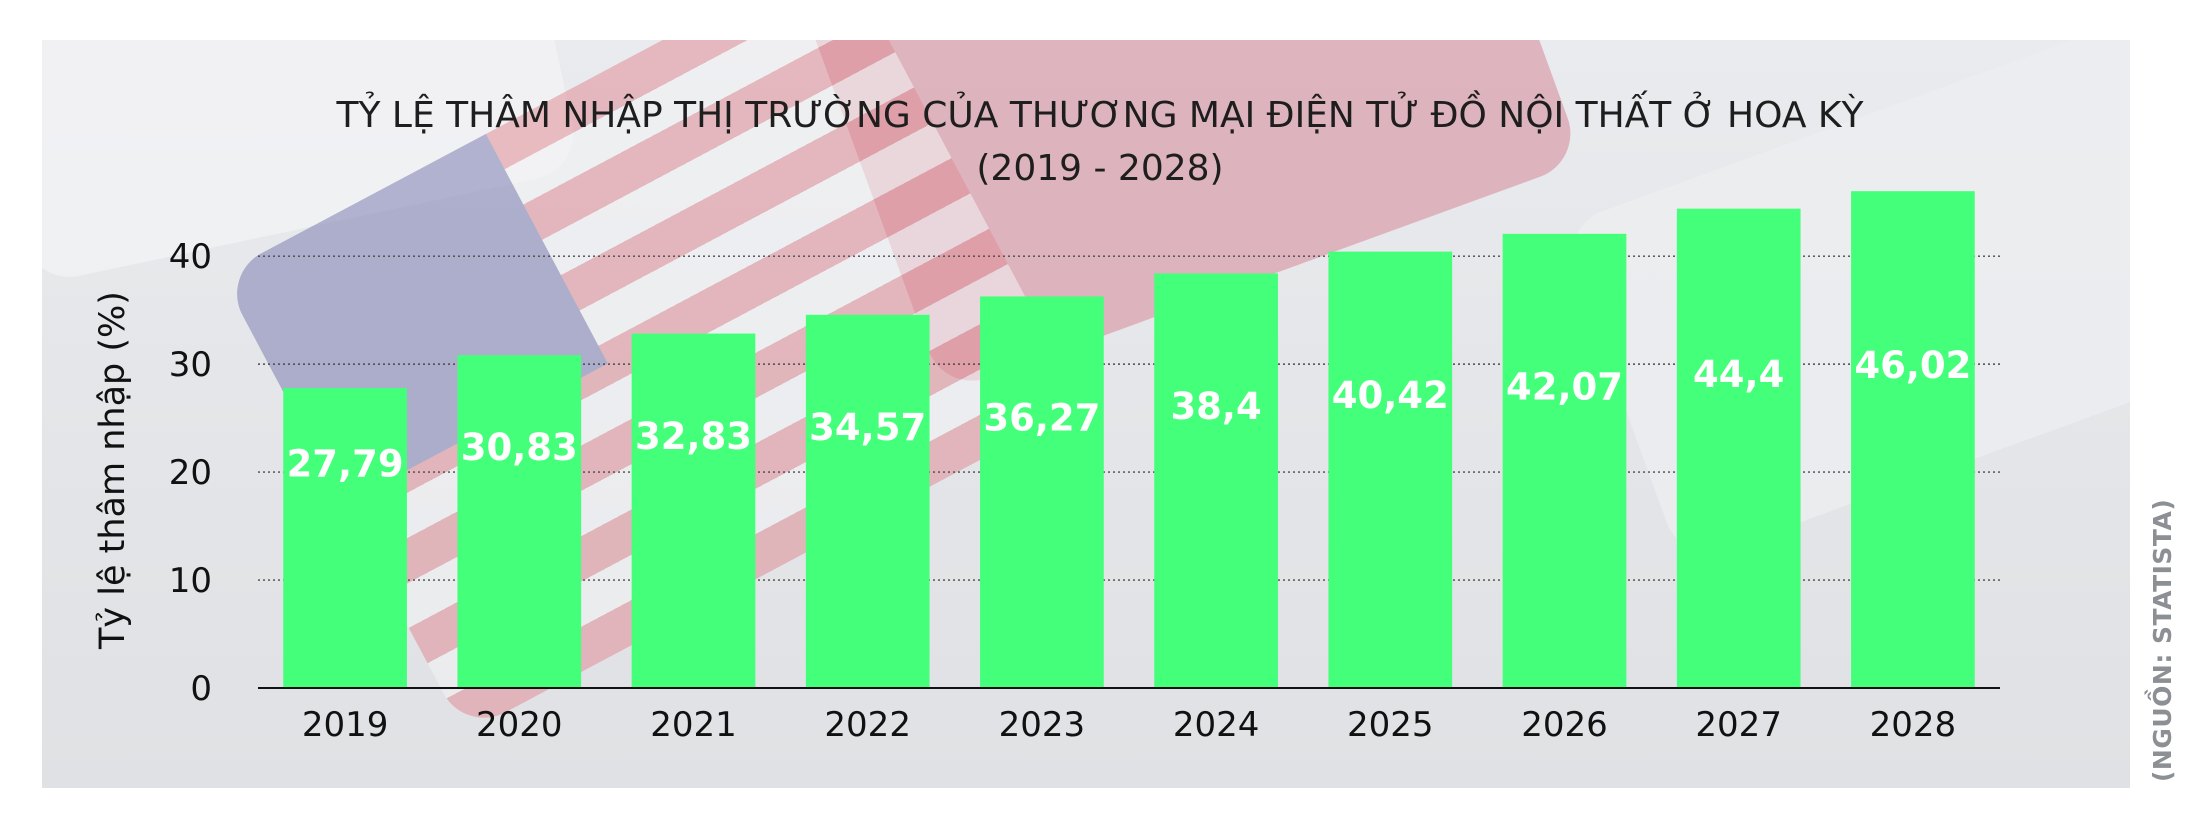 This screenshot has width=2187, height=833. What do you see at coordinates (345, 725) in the screenshot?
I see `x-tick-label-2019: 2019` at bounding box center [345, 725].